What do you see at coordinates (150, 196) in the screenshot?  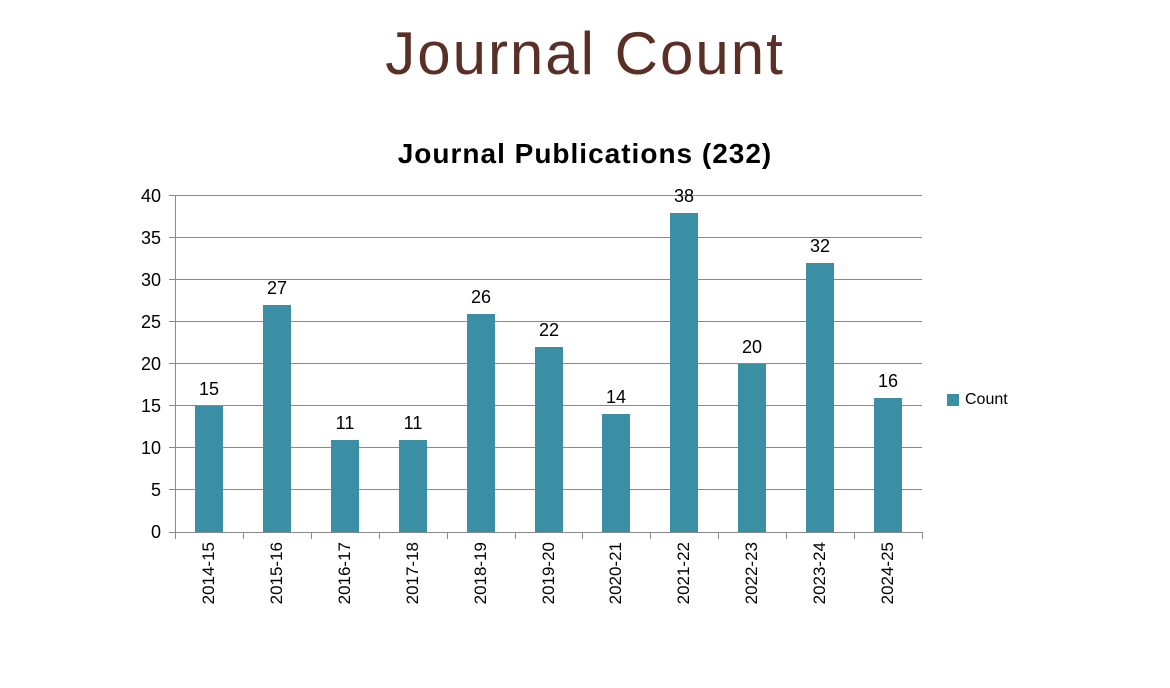 I see `y-axis-label: 40` at bounding box center [150, 196].